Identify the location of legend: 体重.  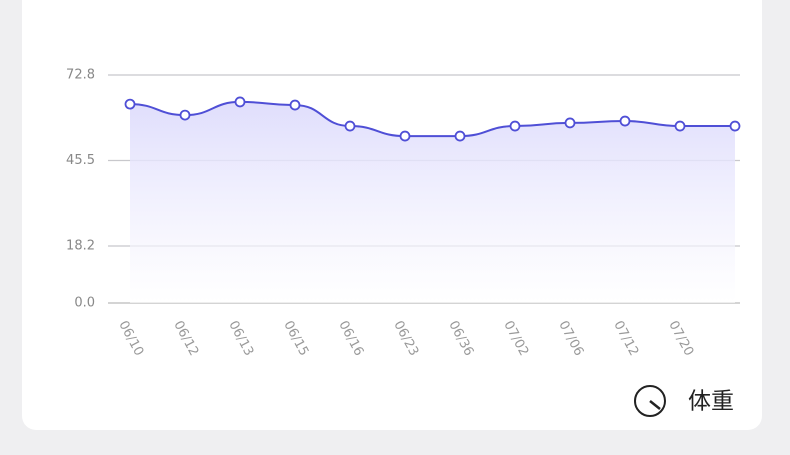
(684, 401).